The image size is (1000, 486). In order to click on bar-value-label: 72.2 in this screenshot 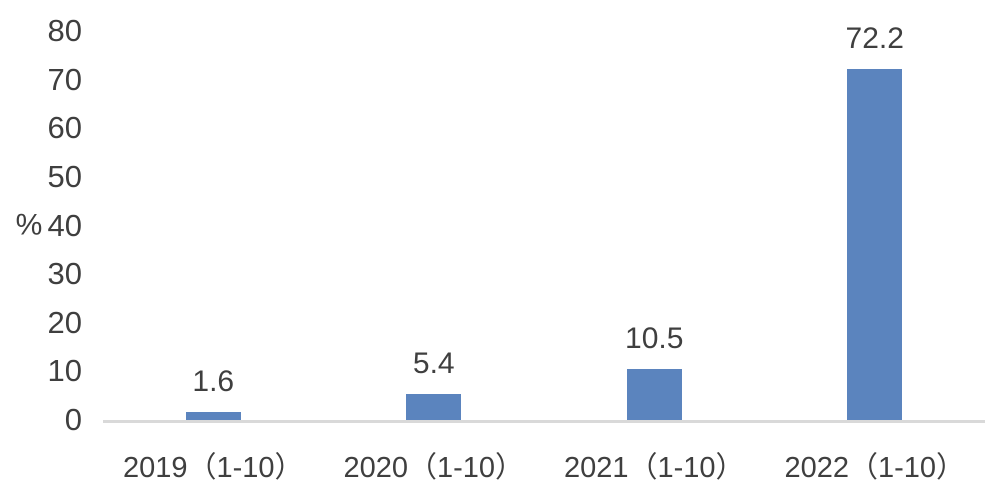, I will do `click(874, 38)`.